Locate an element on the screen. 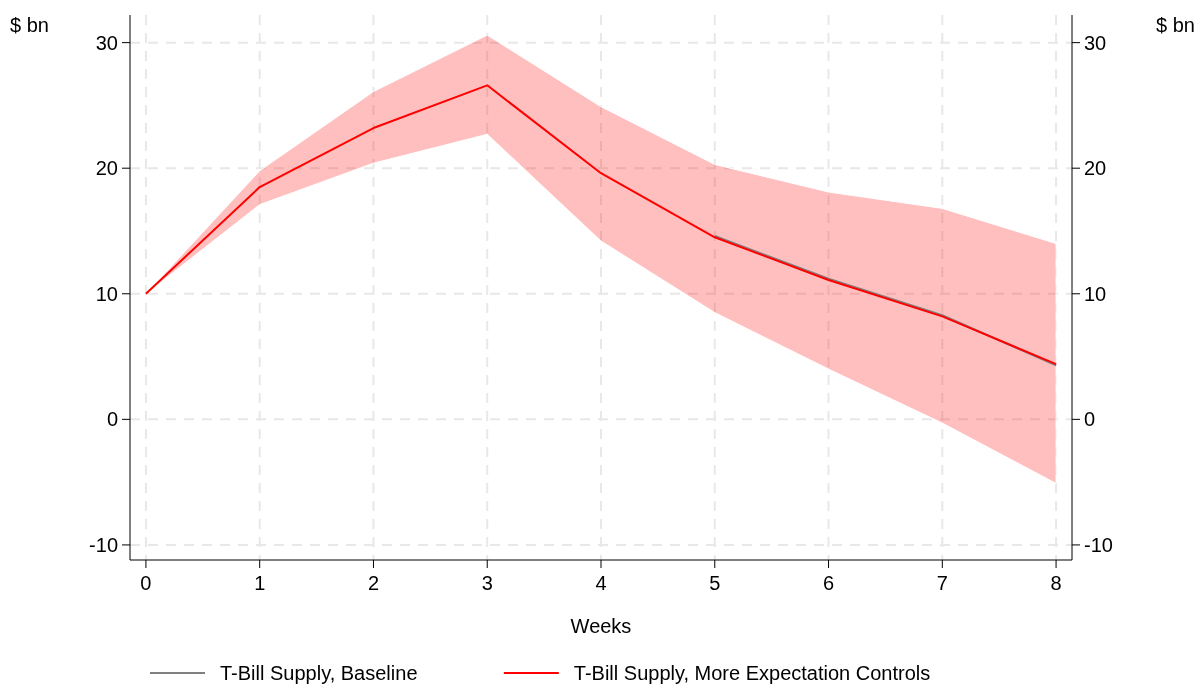  y-tick-label: 10 is located at coordinates (106, 293).